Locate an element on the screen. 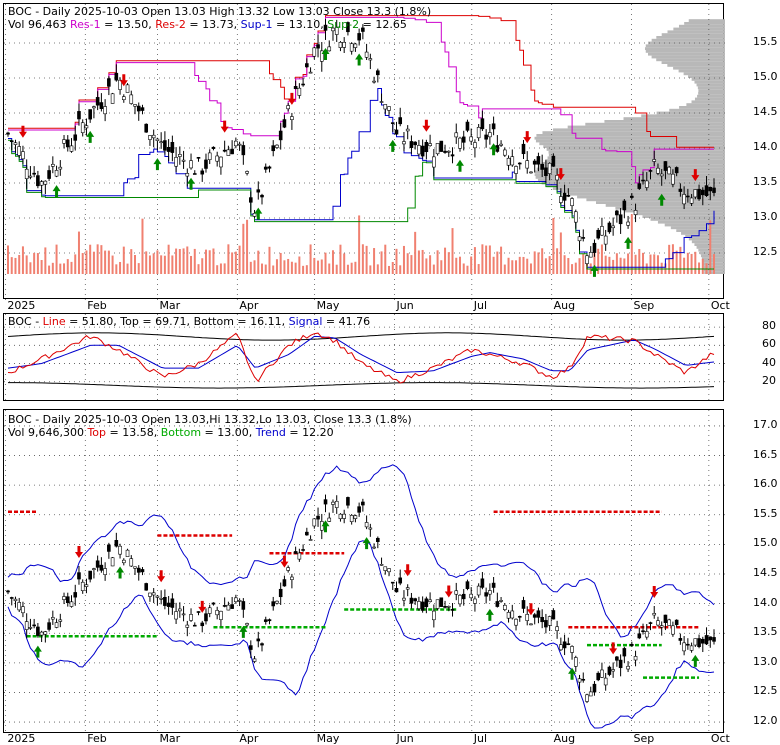 This screenshot has height=745, width=780. res2-value: = 13.73, is located at coordinates (213, 24).